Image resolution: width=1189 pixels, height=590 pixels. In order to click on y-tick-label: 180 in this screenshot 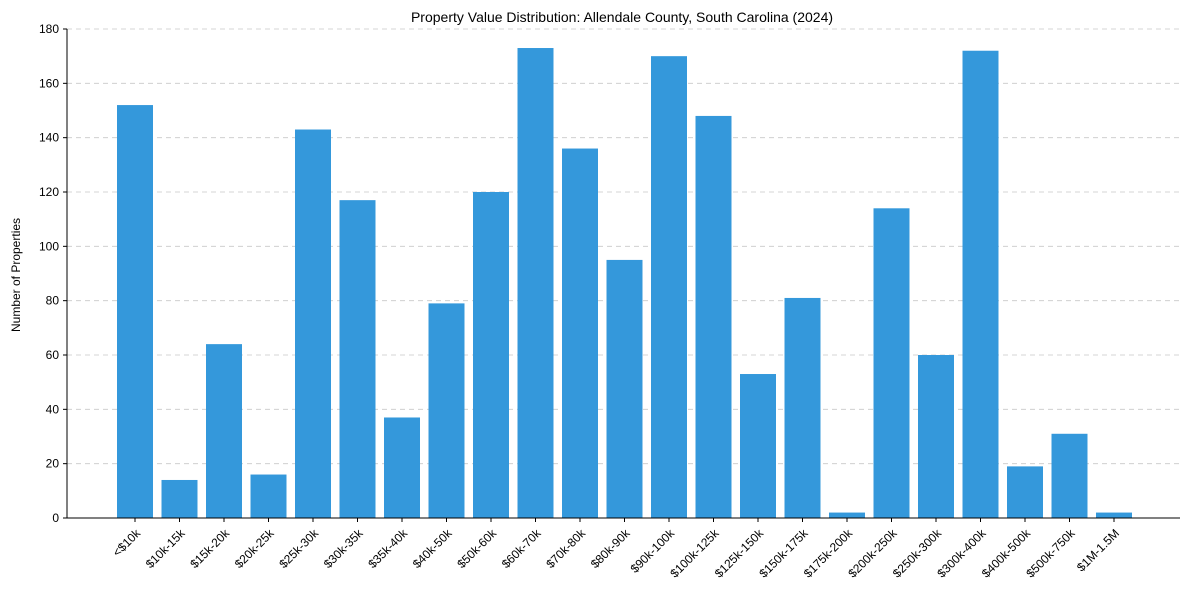, I will do `click(49, 29)`.